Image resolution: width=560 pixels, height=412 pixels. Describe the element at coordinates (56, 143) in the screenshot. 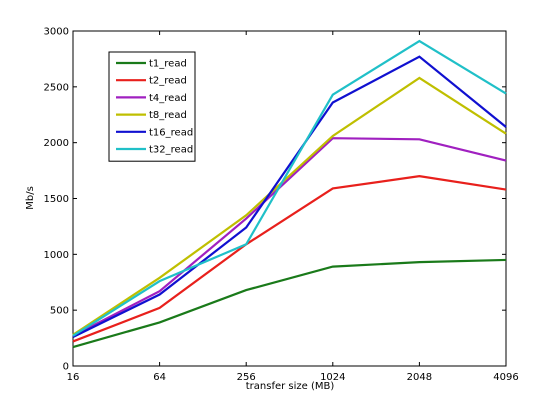

I see `y-tick-label: 2000` at that location.